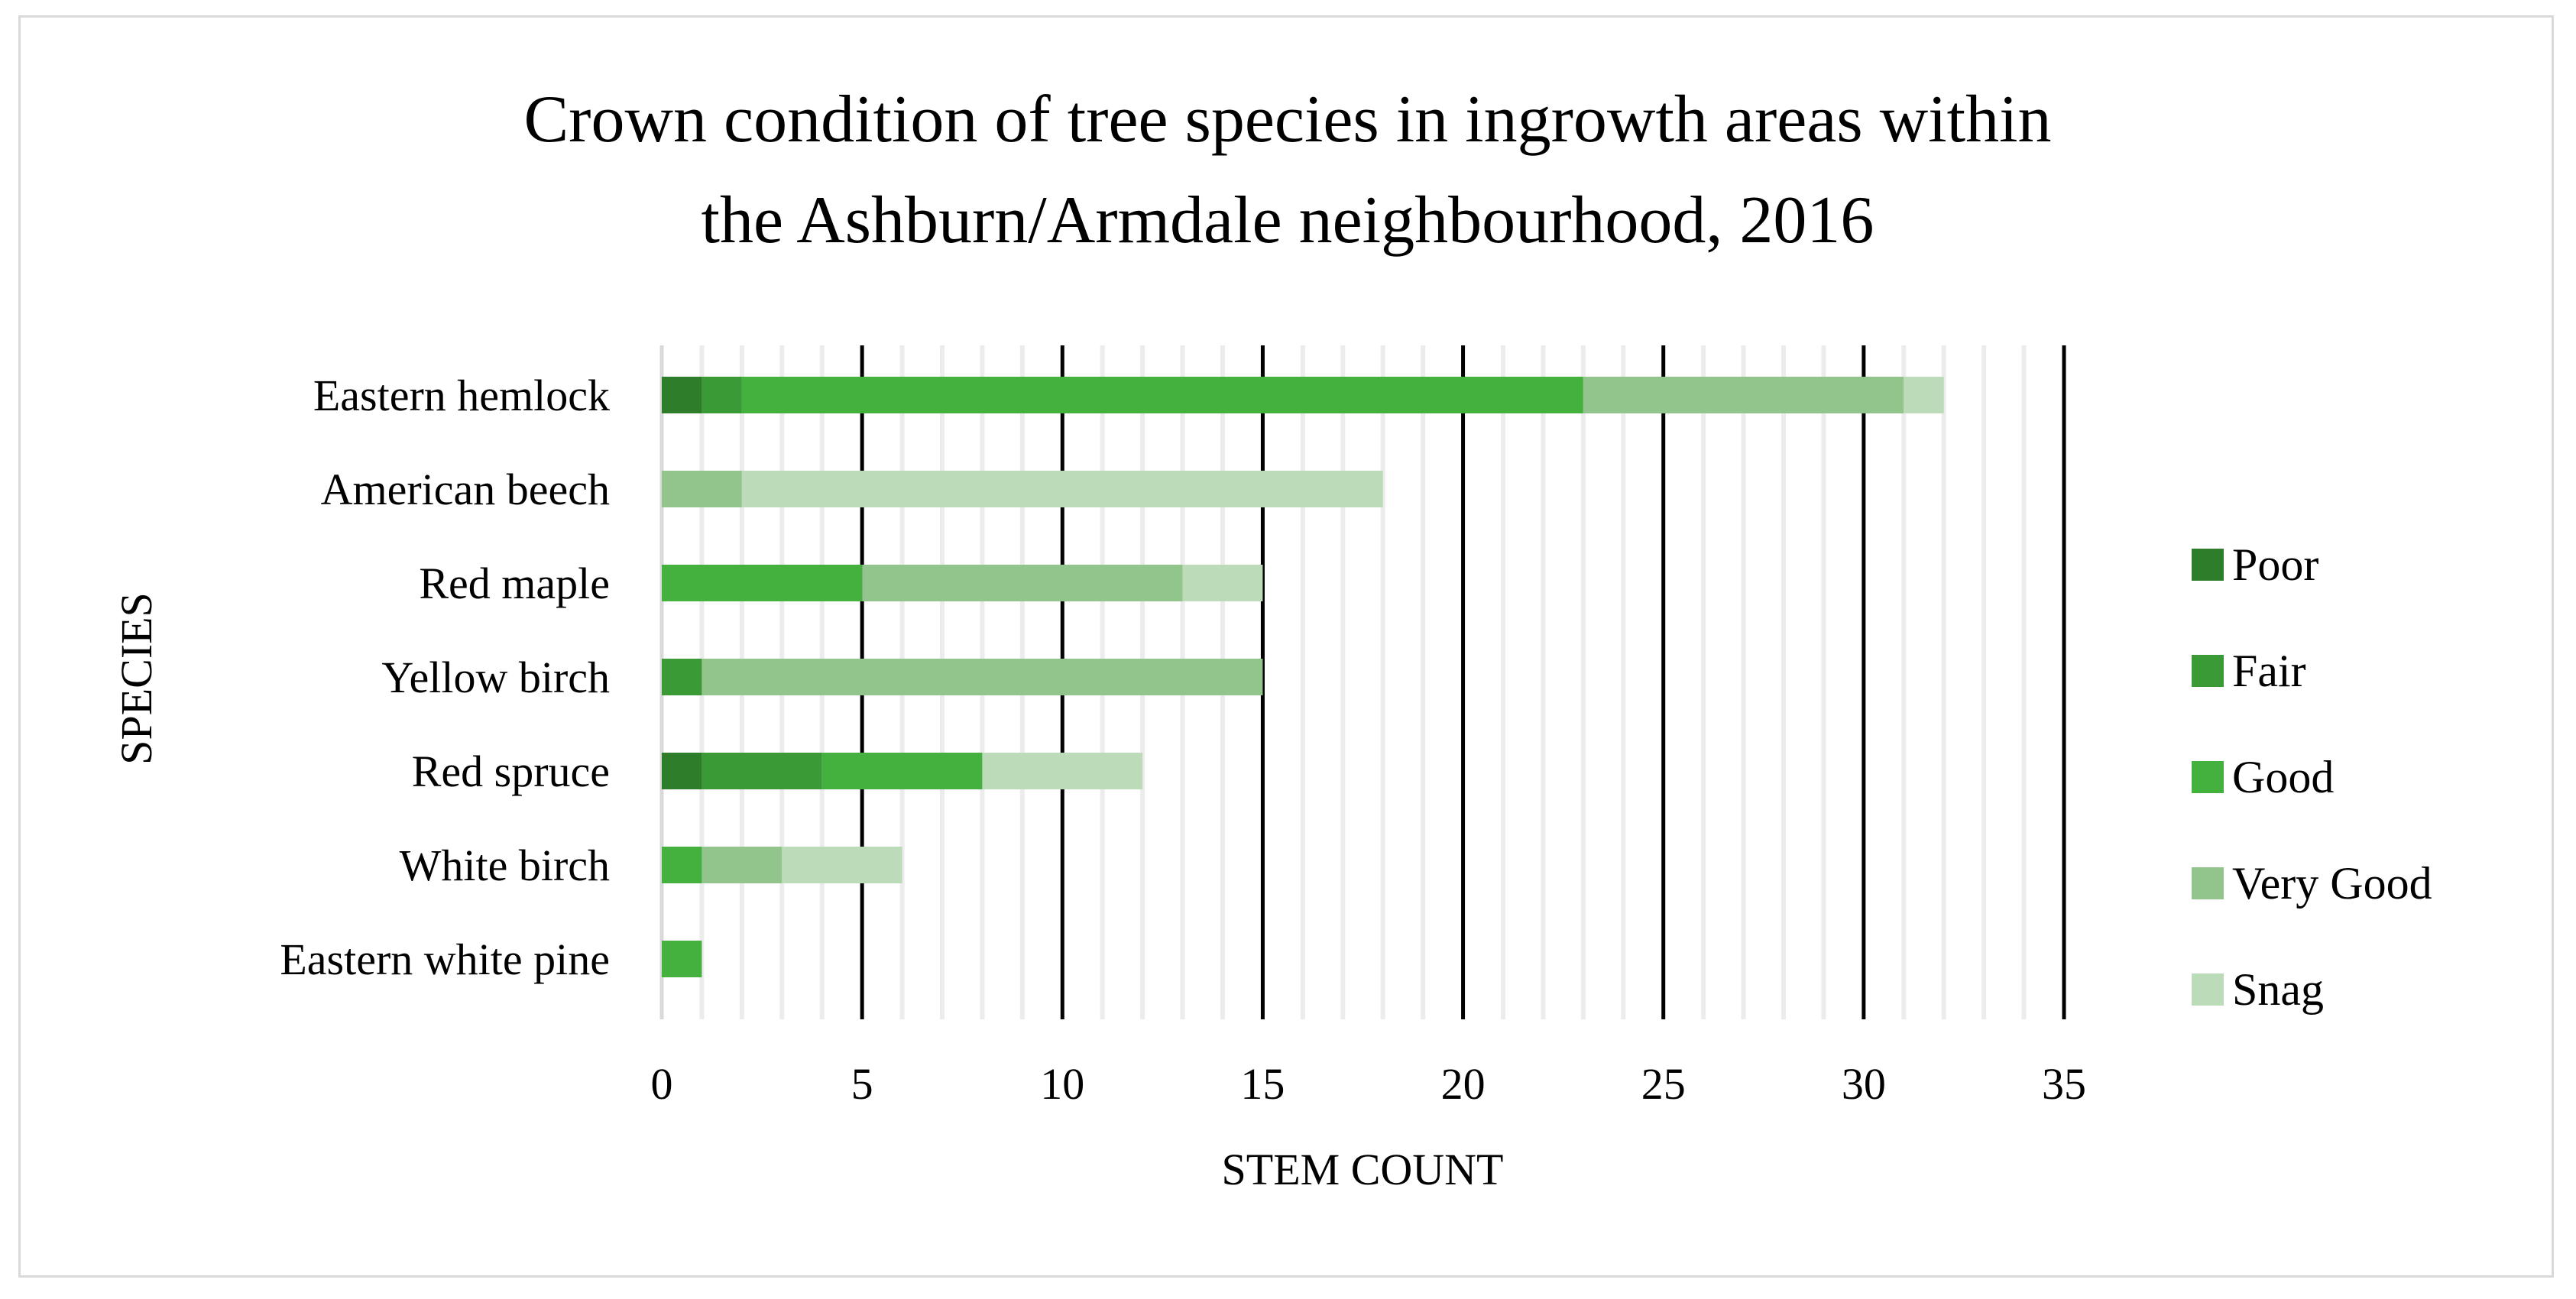  Describe the element at coordinates (445, 959) in the screenshot. I see `category-label: Eastern white pine` at that location.